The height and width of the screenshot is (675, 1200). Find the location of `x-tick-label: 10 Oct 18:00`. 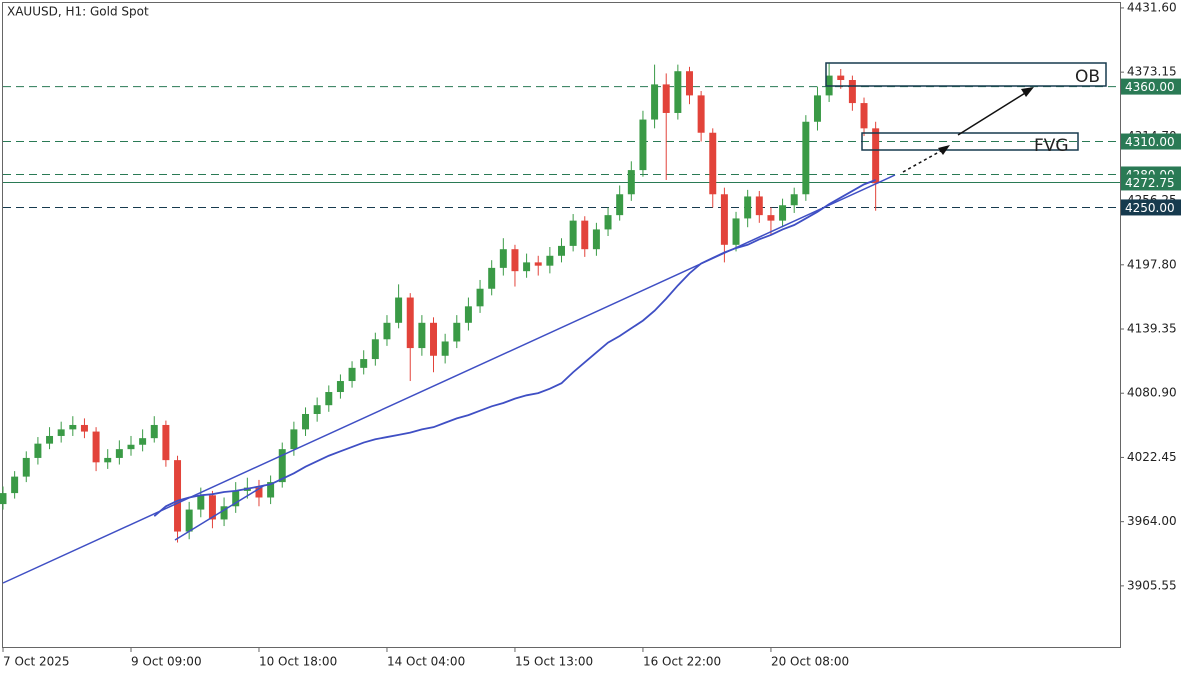

x-tick-label: 10 Oct 18:00 is located at coordinates (298, 662).